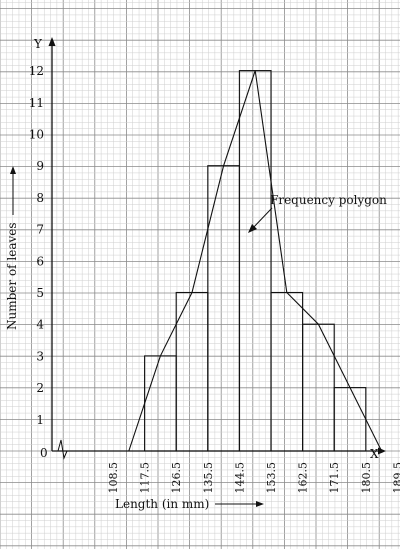 The image size is (400, 549). What do you see at coordinates (395, 478) in the screenshot?
I see `x-tick-label: 189.5` at bounding box center [395, 478].